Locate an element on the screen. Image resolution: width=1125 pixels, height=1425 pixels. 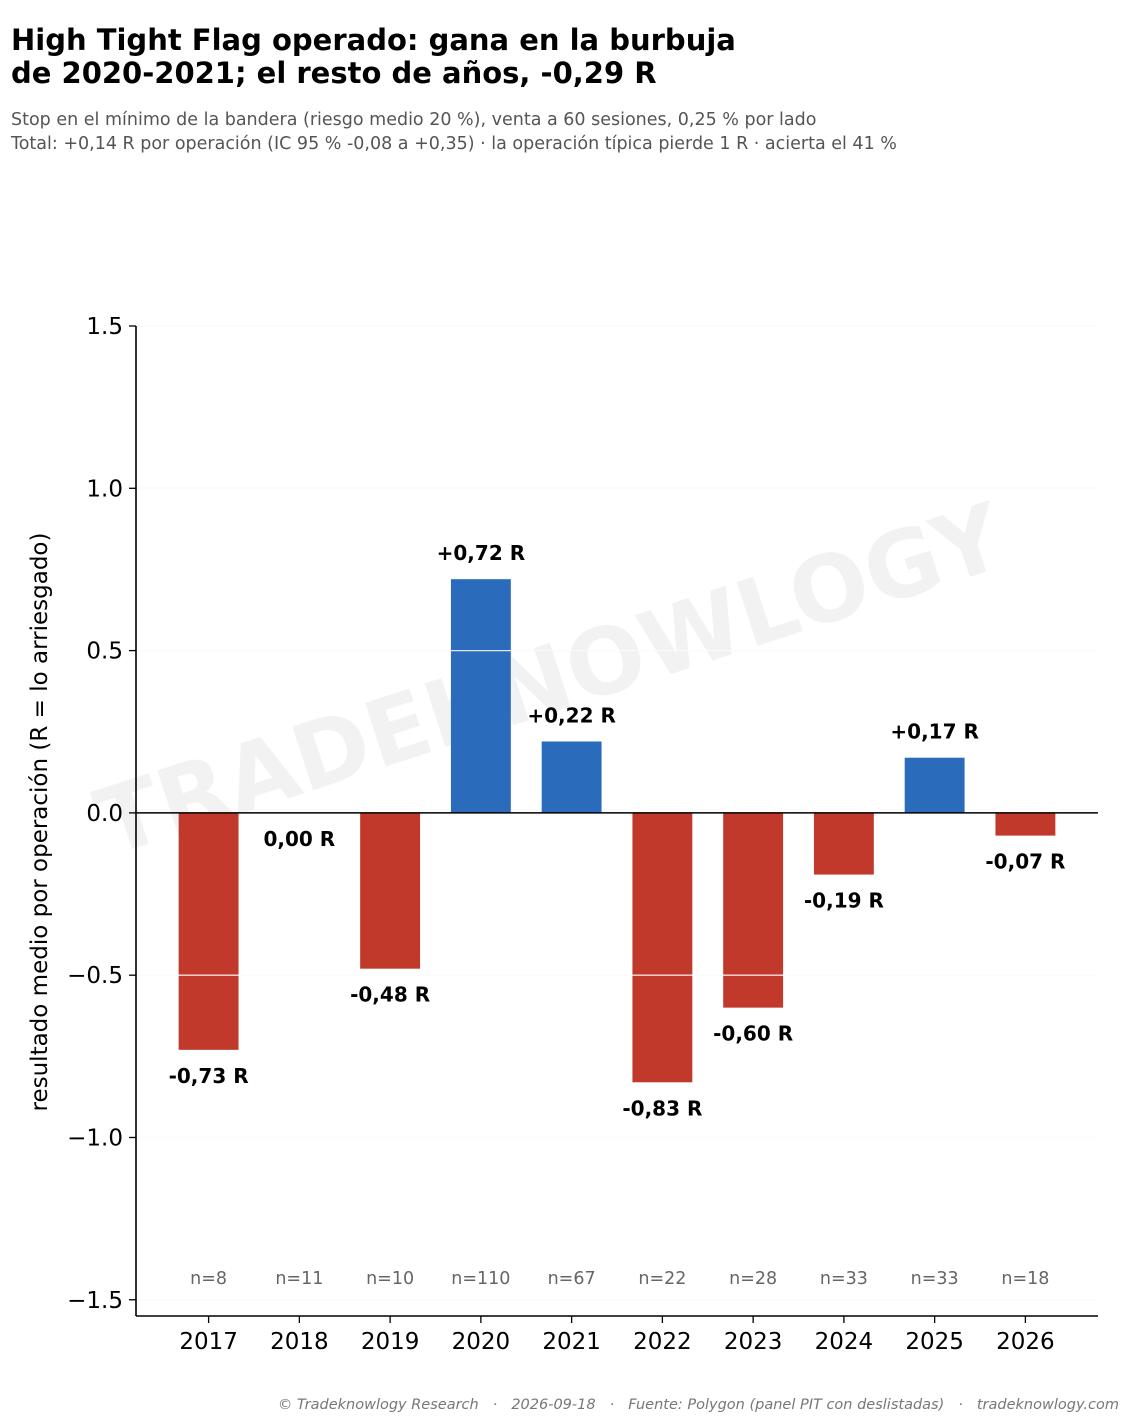
x-tick-label: 2025 is located at coordinates (934, 1342).